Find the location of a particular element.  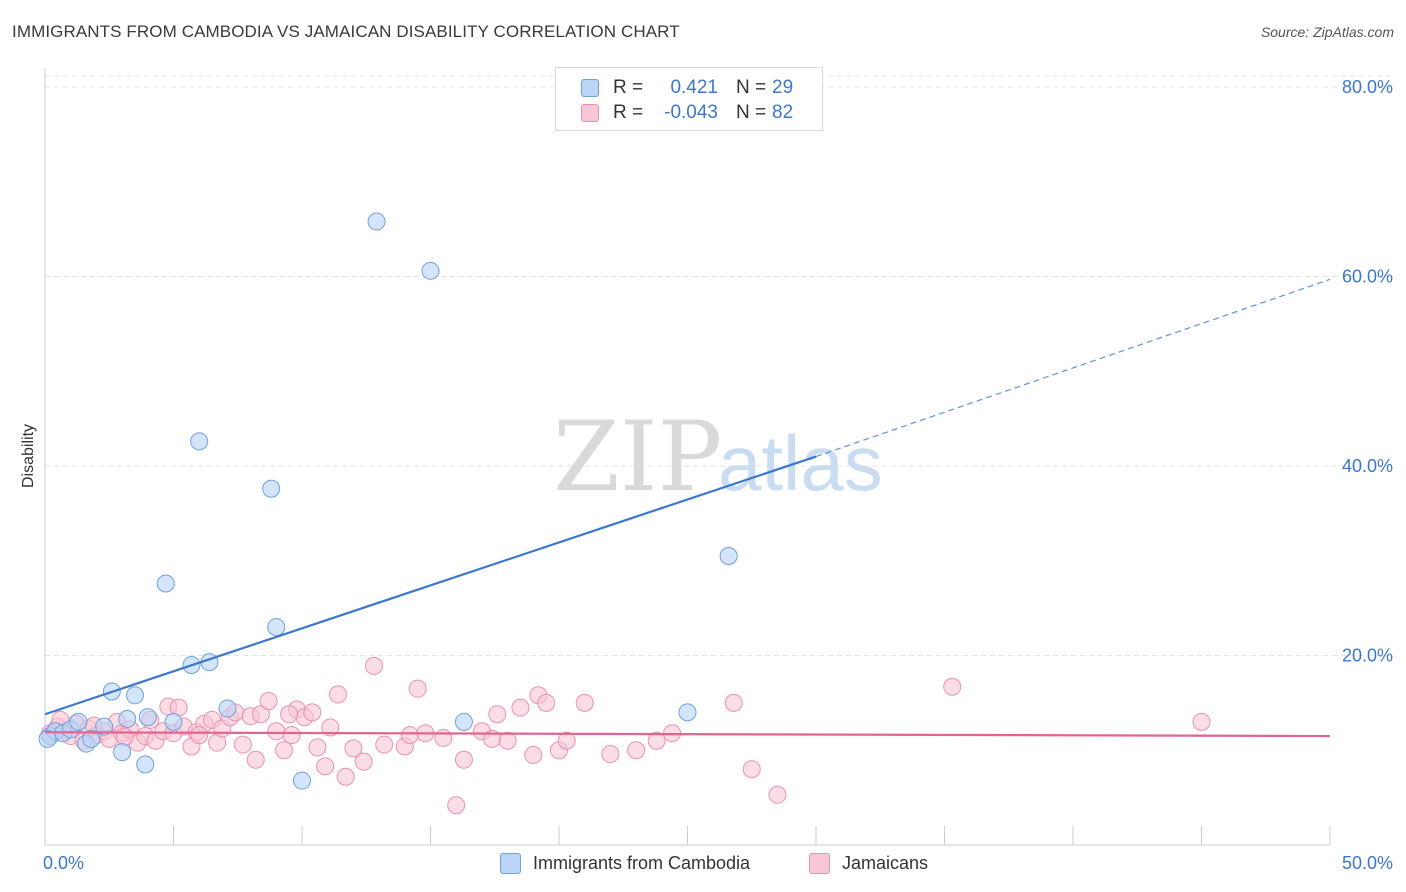

cambodia-trend-extension is located at coordinates (1073, 368).